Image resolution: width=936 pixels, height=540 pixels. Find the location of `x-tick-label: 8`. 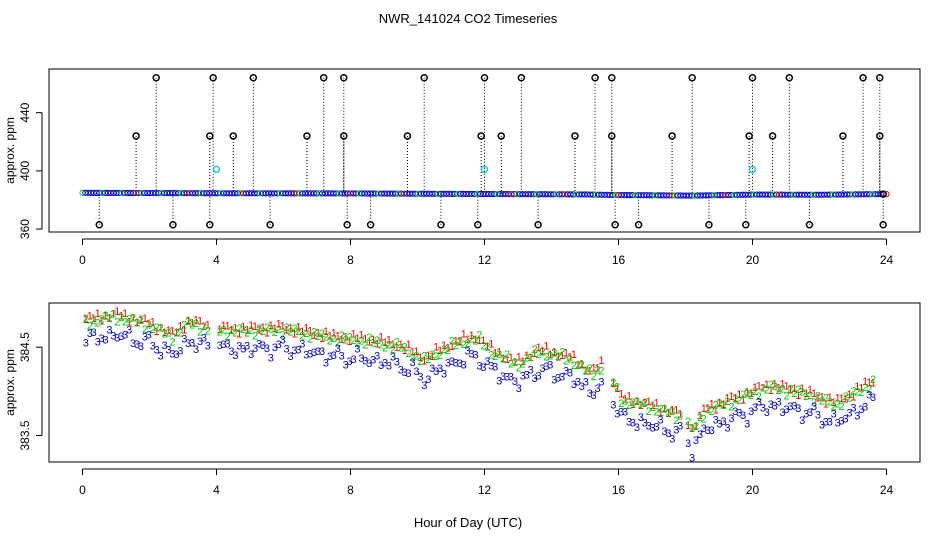

x-tick-label: 8 is located at coordinates (350, 260).